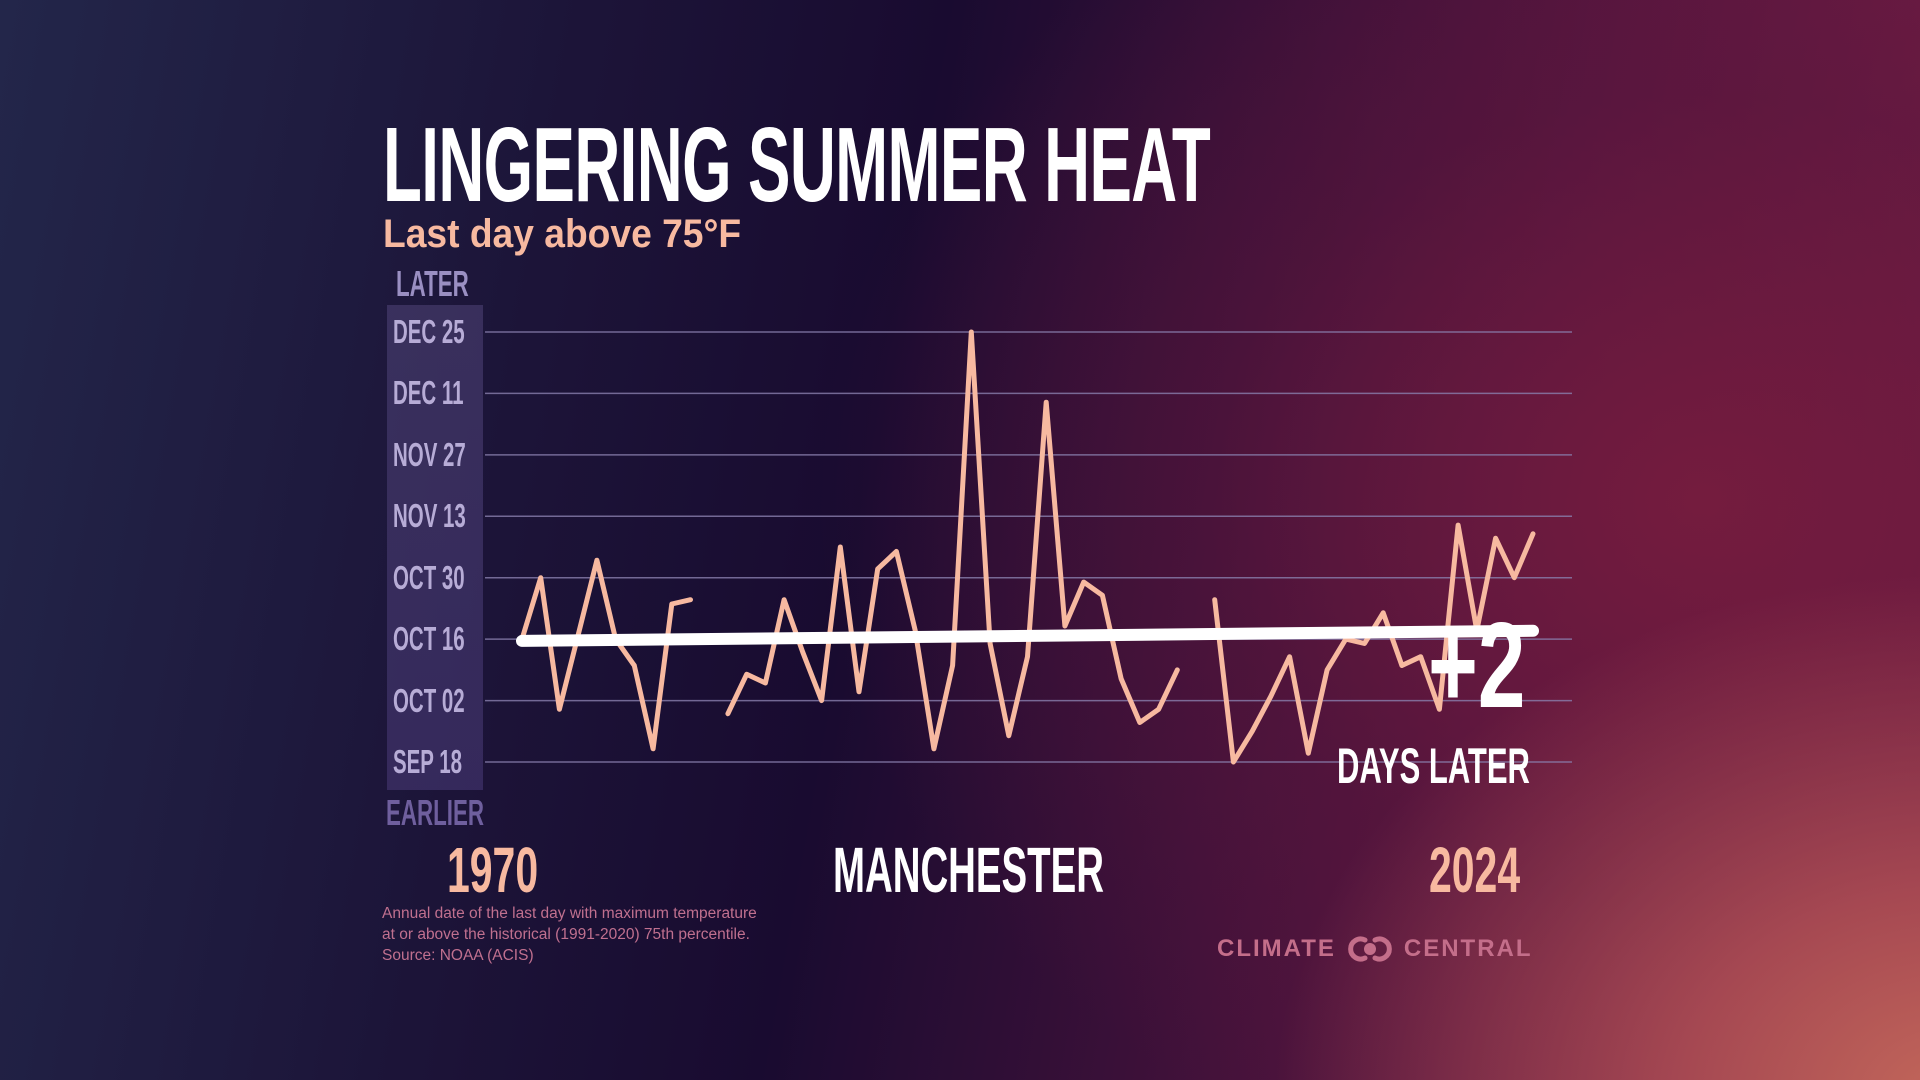 The image size is (1920, 1080). I want to click on x-axis-start-year: 1970, so click(493, 870).